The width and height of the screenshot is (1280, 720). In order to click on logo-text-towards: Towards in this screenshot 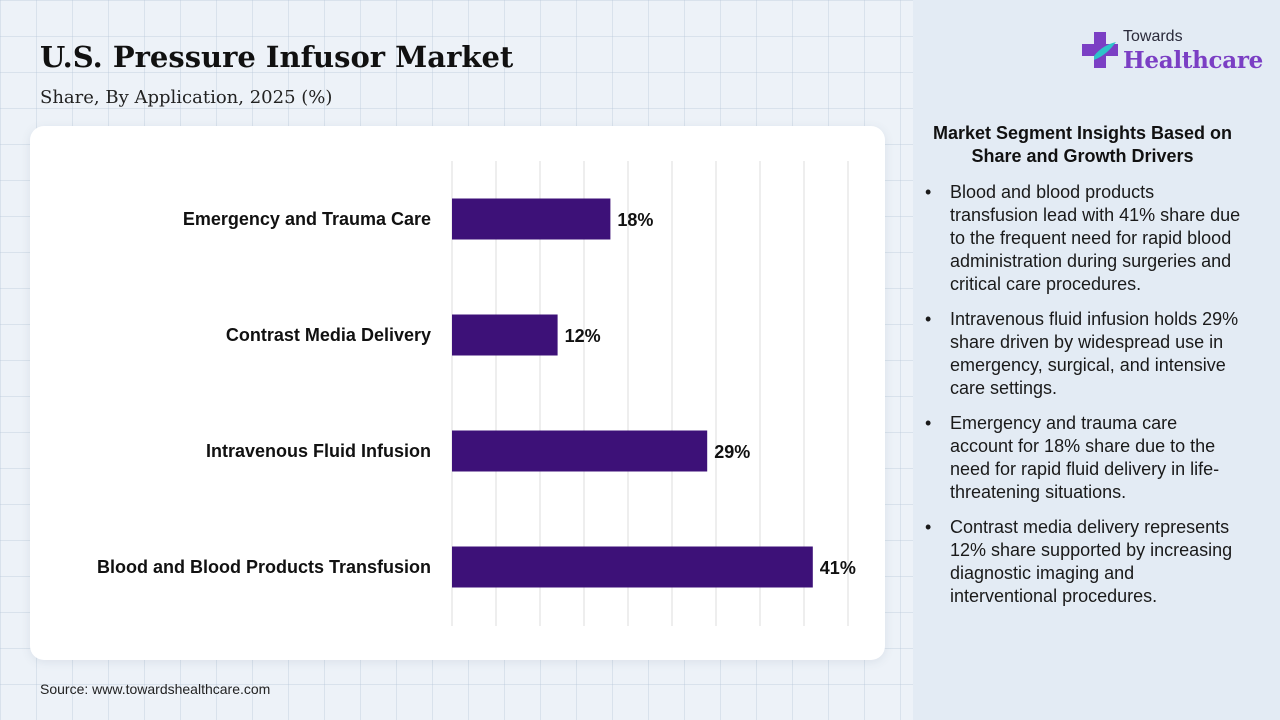, I will do `click(1153, 36)`.